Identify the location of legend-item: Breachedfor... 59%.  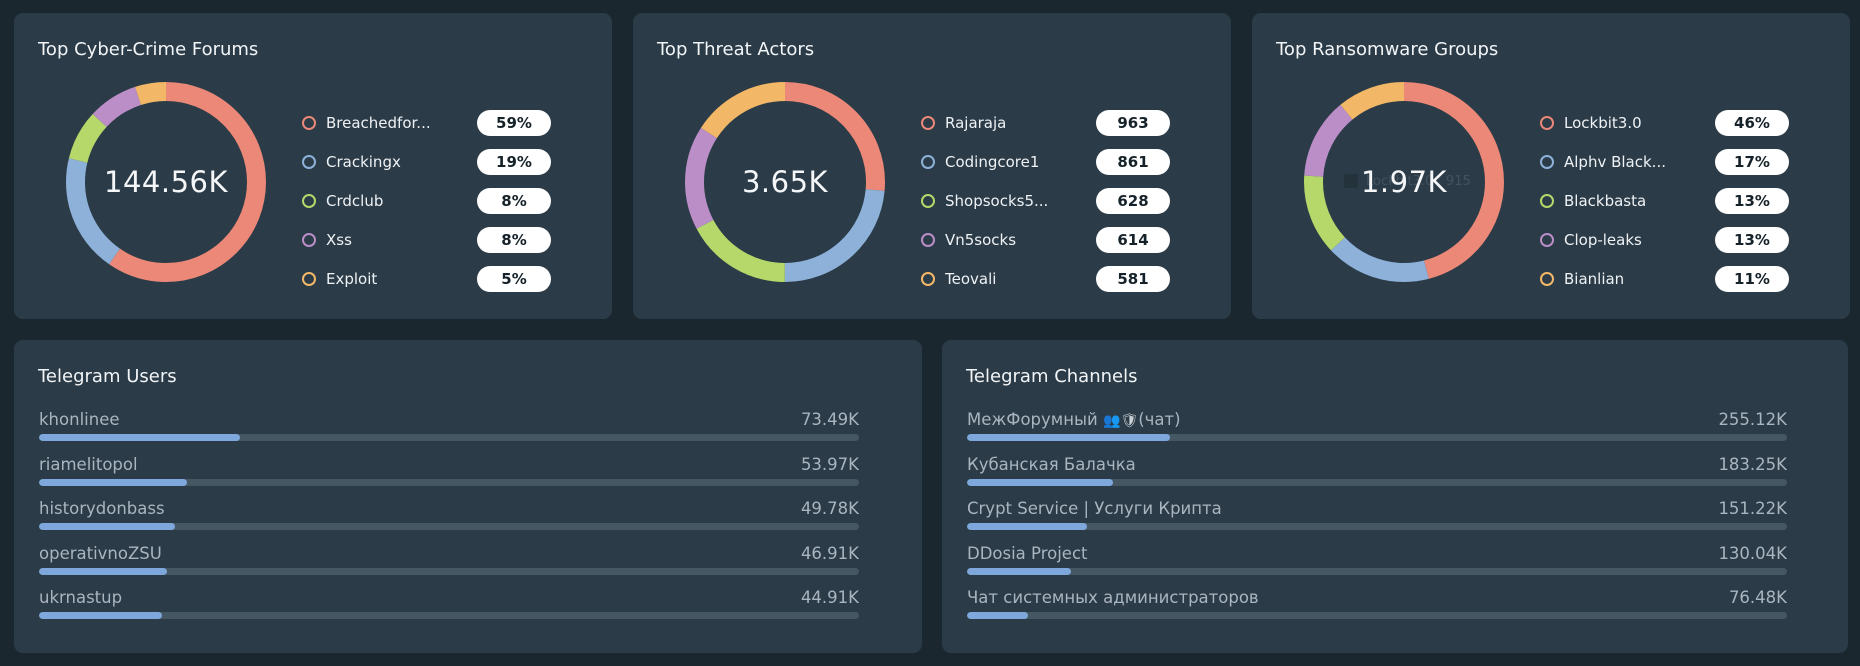
(430, 132).